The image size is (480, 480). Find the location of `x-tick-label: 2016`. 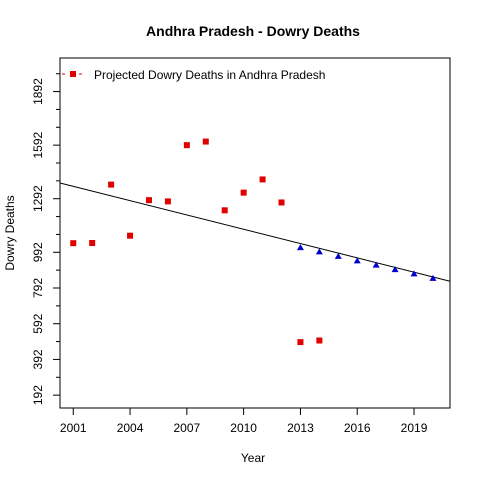

x-tick-label: 2016 is located at coordinates (357, 428).